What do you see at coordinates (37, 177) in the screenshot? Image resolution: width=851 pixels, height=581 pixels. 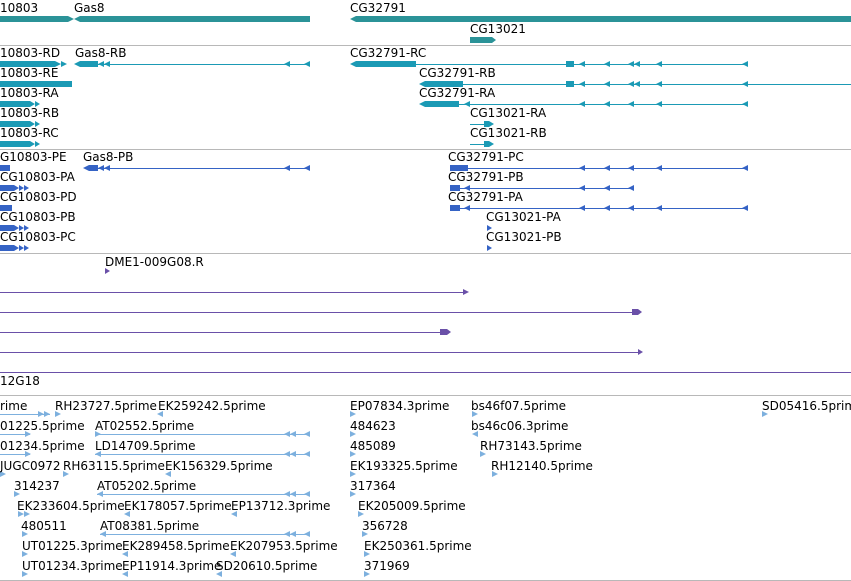 I see `transcript-label-cg10803-pa: CG10803-PA` at bounding box center [37, 177].